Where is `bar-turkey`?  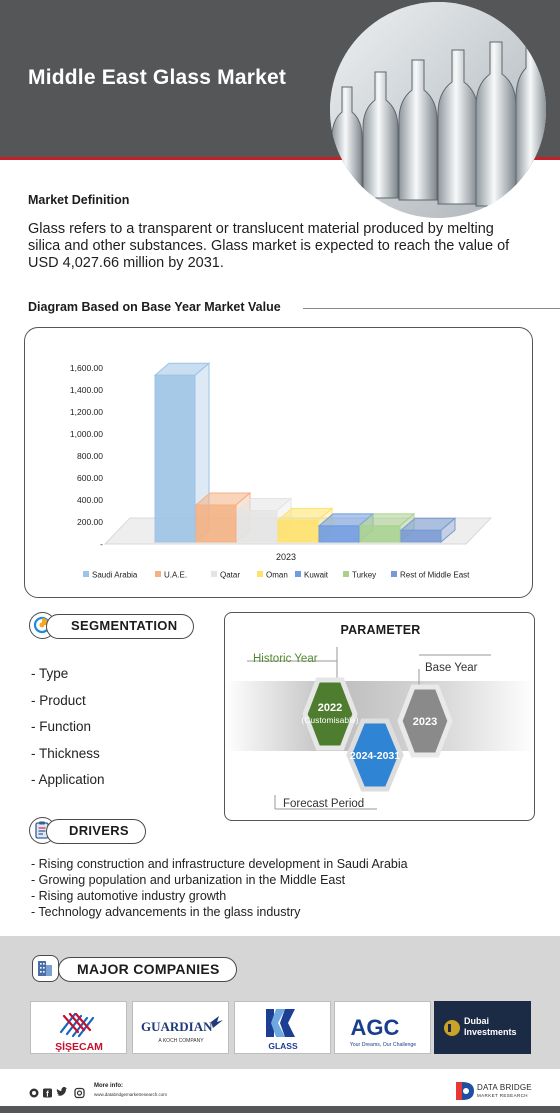 bar-turkey is located at coordinates (387, 528).